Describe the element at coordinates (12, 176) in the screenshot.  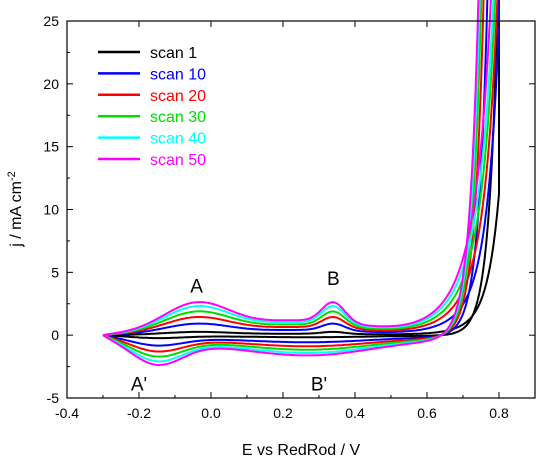
I see `y-axis-title-superscript: -2` at that location.